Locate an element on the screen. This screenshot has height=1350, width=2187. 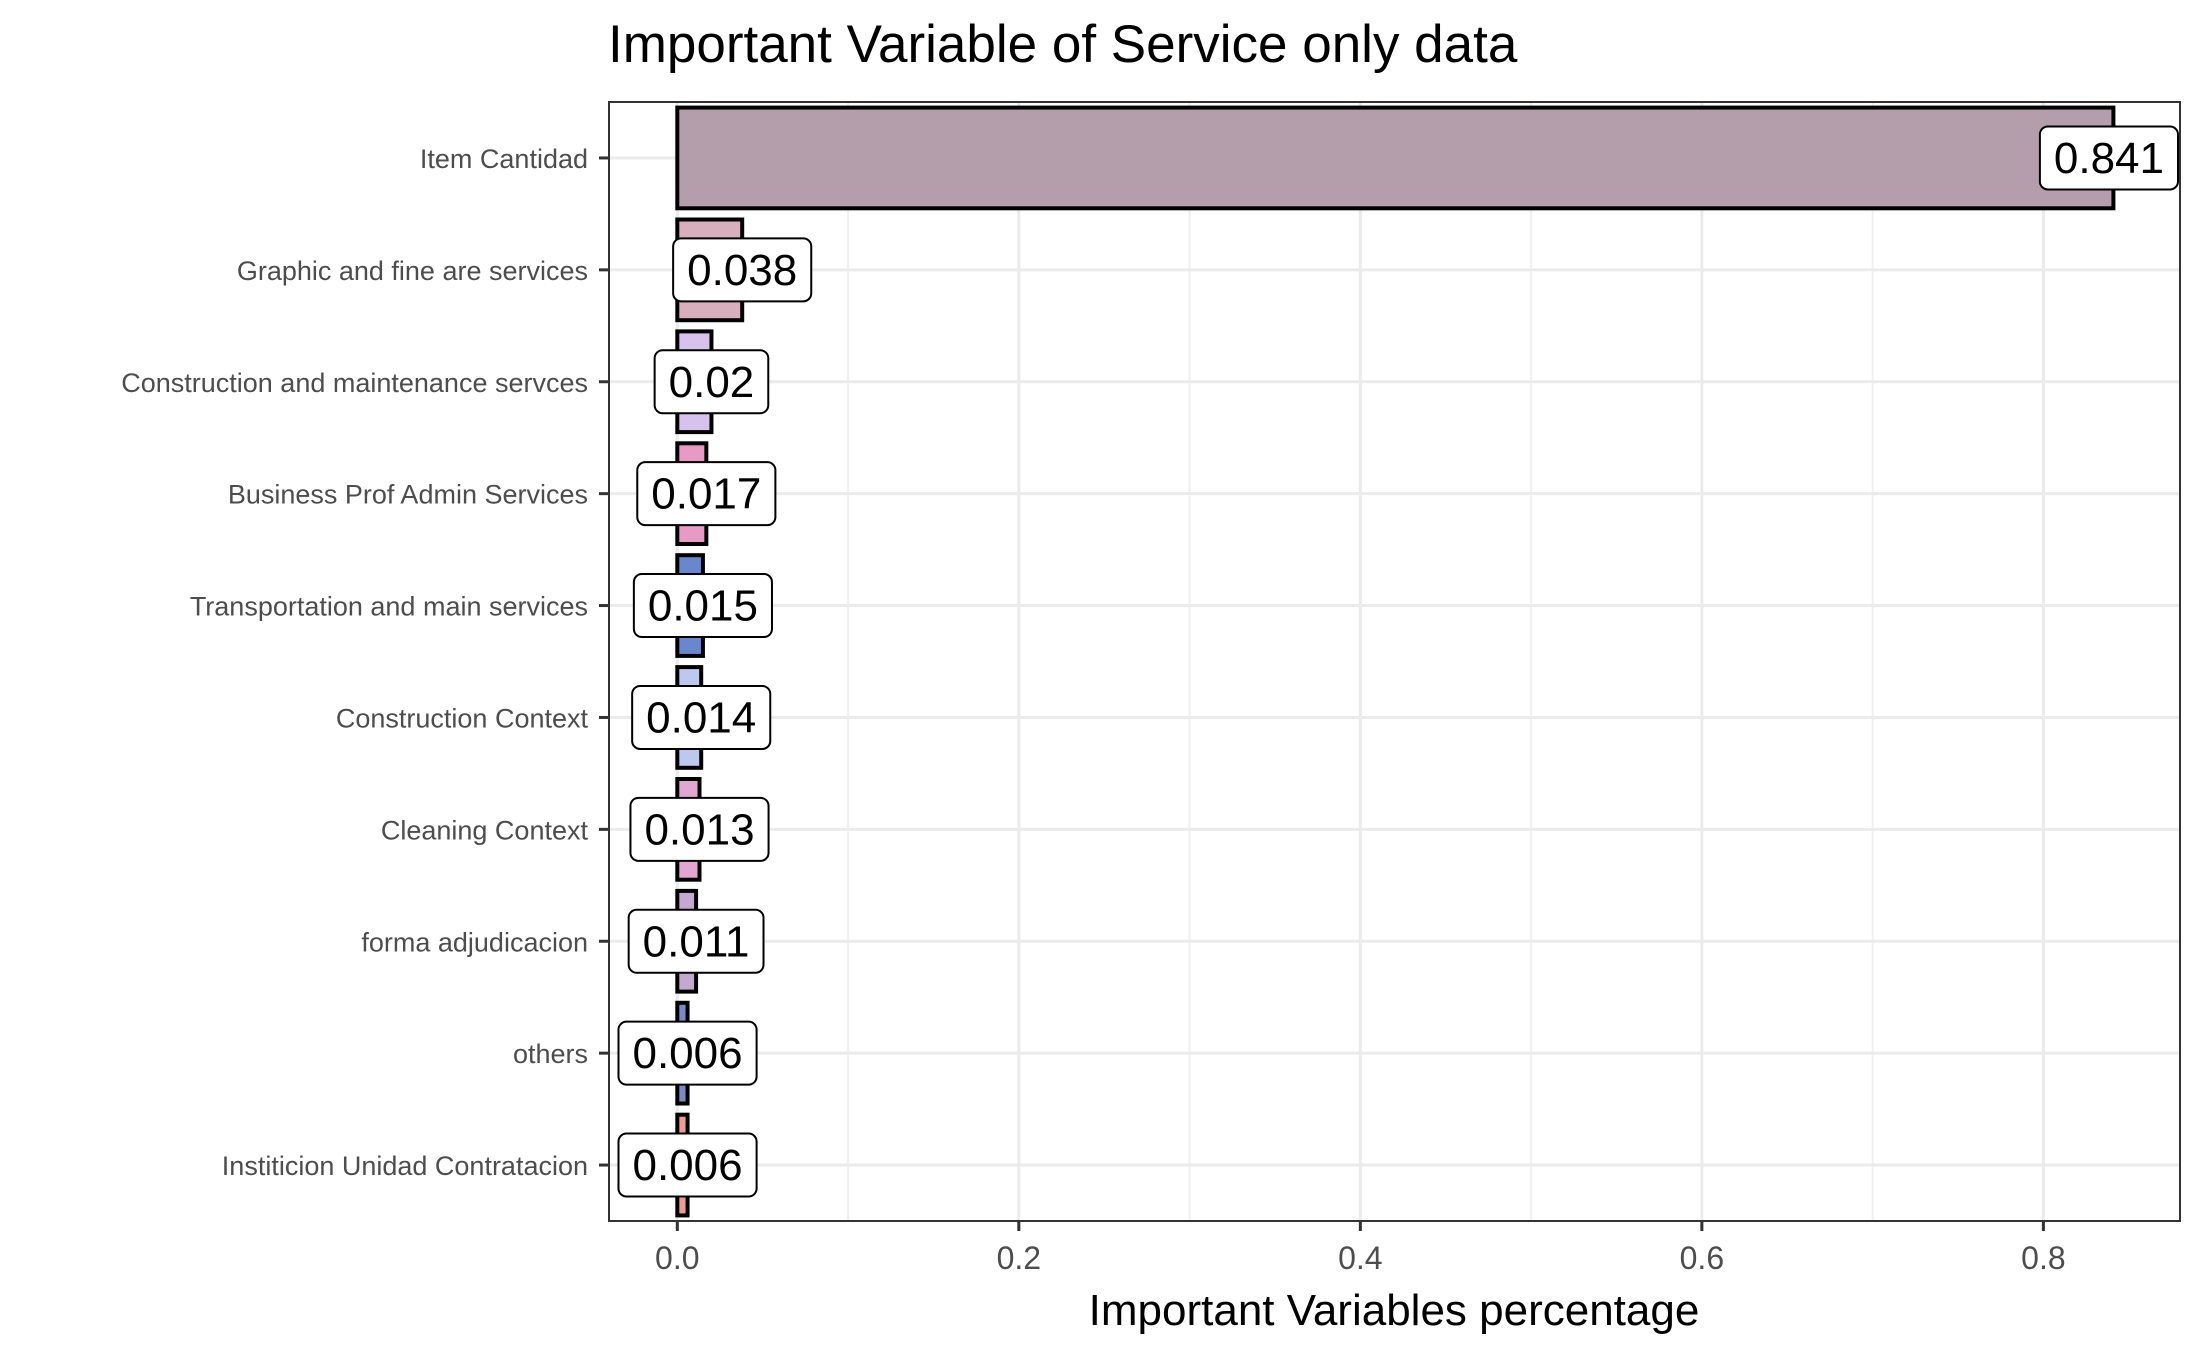
data-label-text: 0.02 is located at coordinates (712, 382).